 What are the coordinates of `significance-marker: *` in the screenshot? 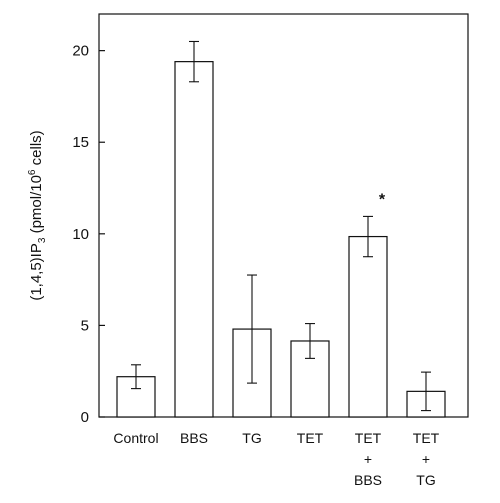 It's located at (382, 199).